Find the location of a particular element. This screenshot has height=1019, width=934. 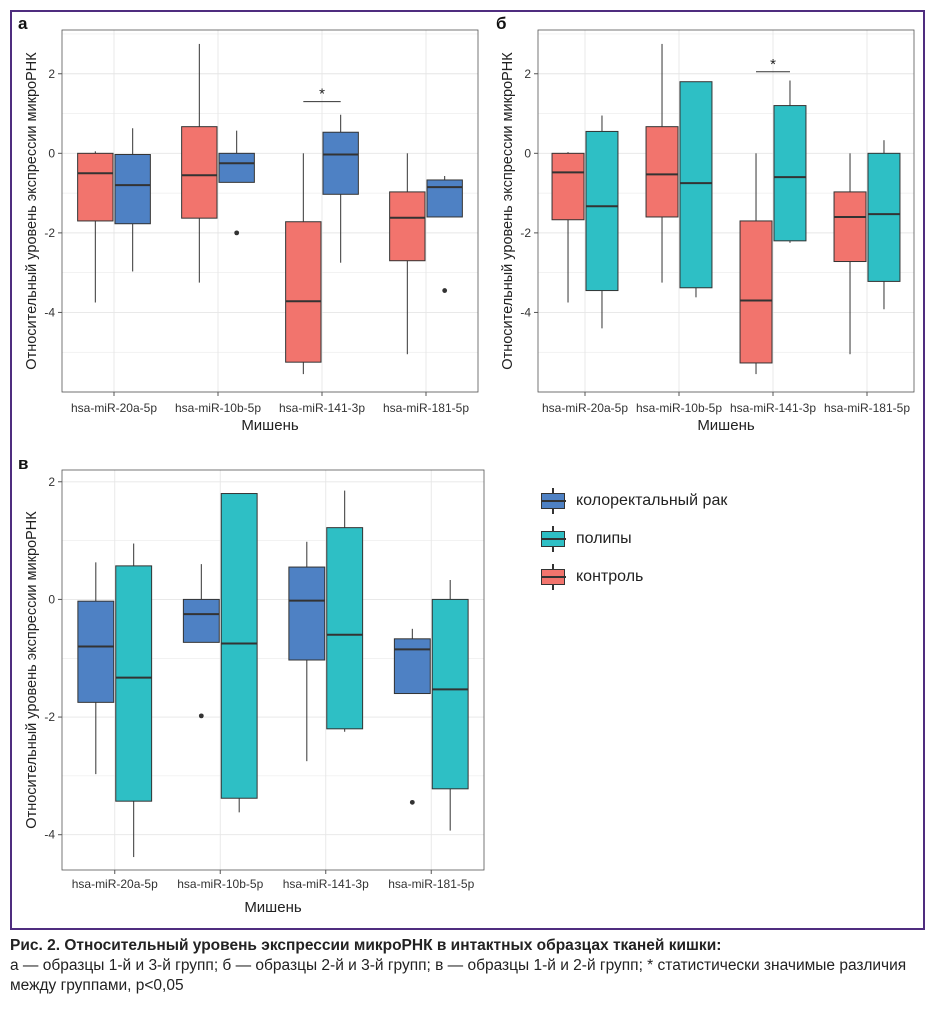

box-полипы-hsa-mir-141-3p is located at coordinates (345, 611).